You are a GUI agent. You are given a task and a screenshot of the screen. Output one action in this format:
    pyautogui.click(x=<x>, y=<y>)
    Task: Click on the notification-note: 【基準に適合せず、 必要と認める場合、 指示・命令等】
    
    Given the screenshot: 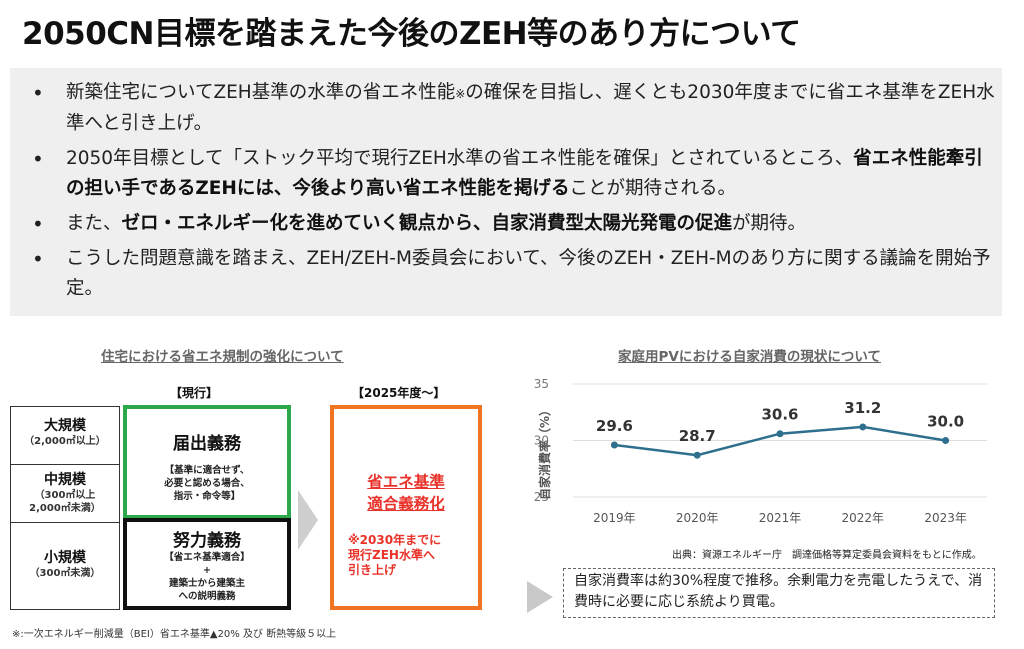 What is the action you would take?
    pyautogui.click(x=207, y=483)
    